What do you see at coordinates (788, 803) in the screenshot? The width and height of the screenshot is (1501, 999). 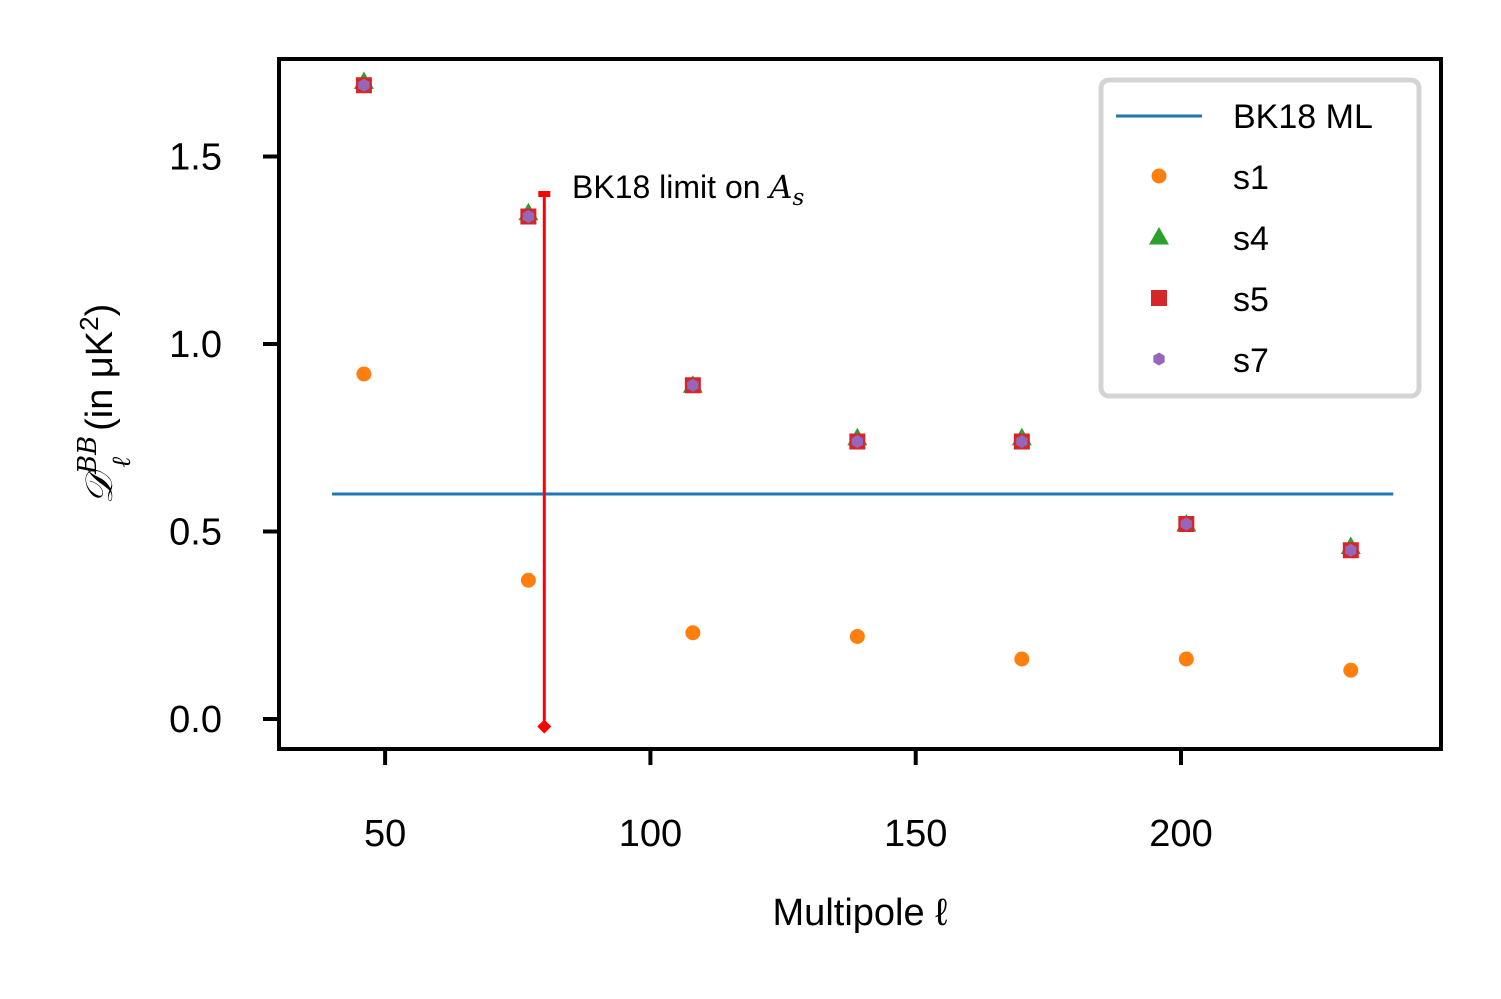 I see `x-axis: 50 100 150 200` at bounding box center [788, 803].